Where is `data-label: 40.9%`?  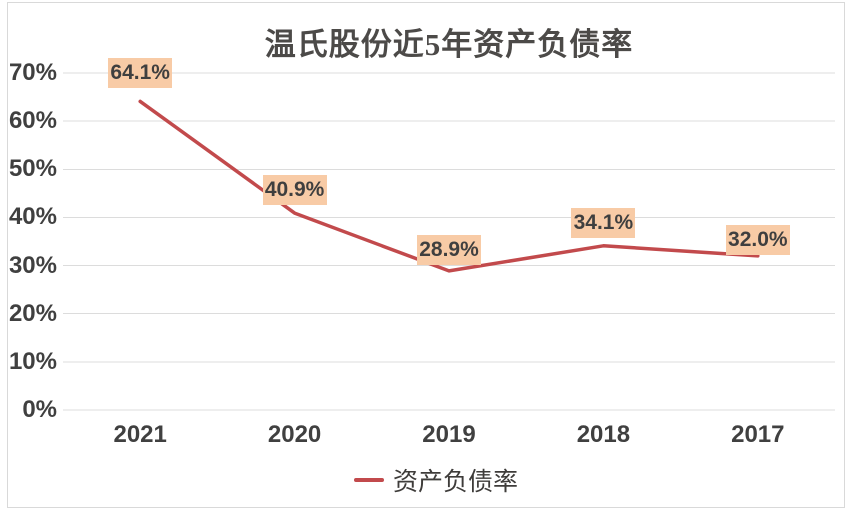
data-label: 40.9% is located at coordinates (294, 190).